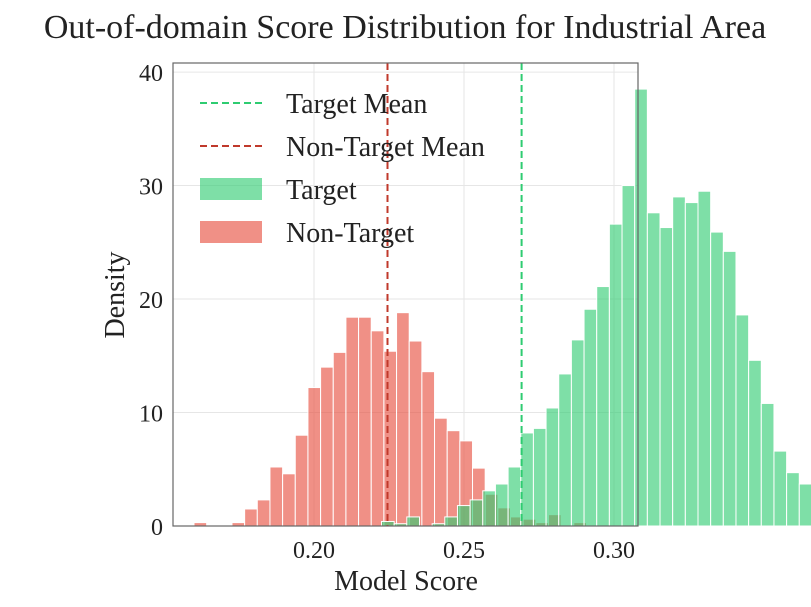  I want to click on y-tick-label: 10, so click(151, 415).